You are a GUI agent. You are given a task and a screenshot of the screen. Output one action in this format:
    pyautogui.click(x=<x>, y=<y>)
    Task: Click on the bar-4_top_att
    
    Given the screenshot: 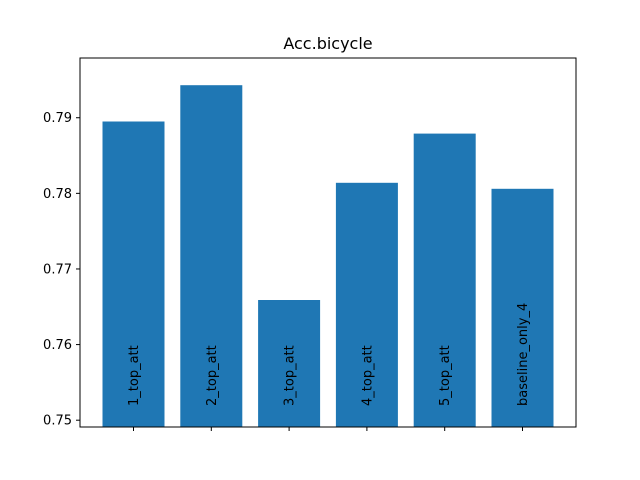 What is the action you would take?
    pyautogui.click(x=366, y=304)
    